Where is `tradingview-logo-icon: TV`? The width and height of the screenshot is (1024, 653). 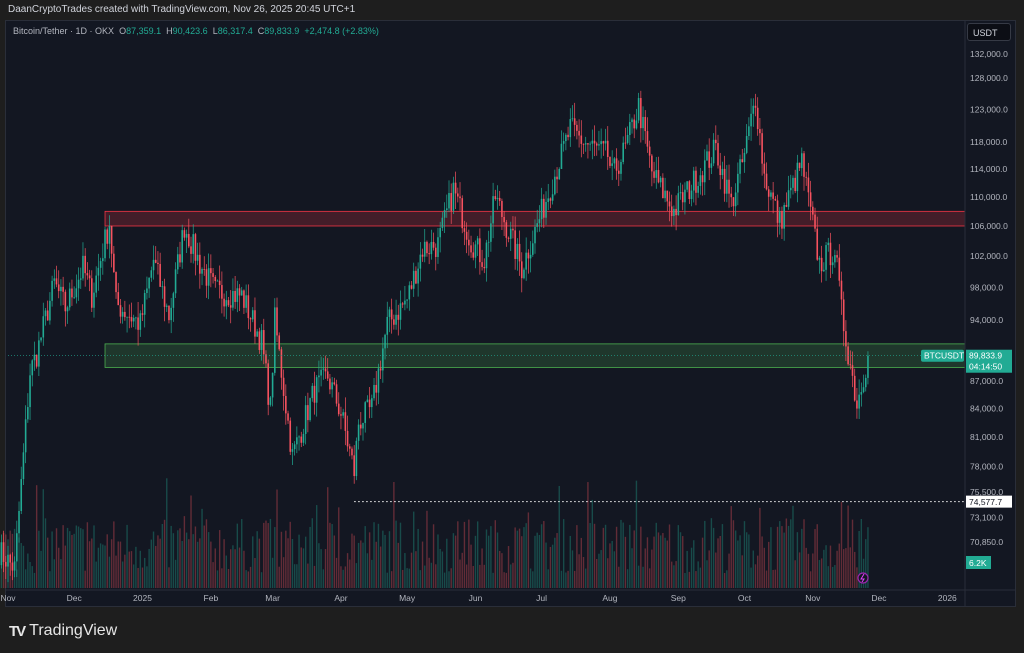 tradingview-logo-icon: TV is located at coordinates (17, 631).